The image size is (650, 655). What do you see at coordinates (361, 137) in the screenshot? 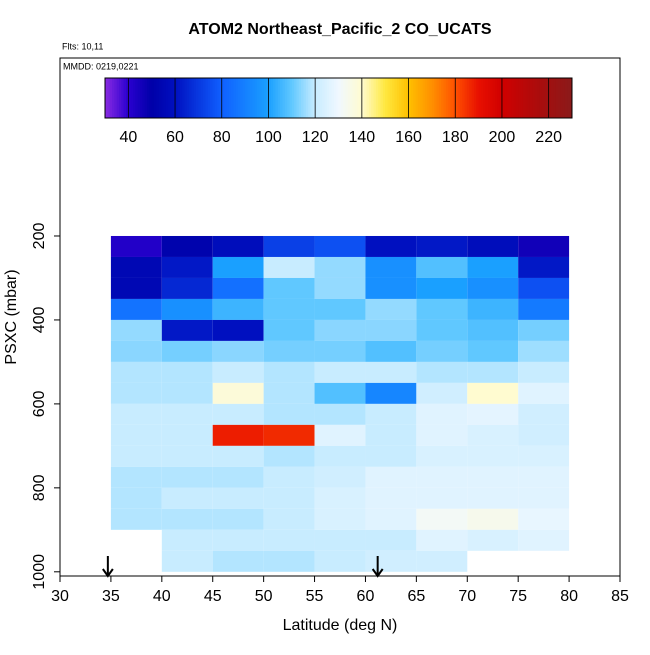
I see `colorbar-tick-label: 140` at bounding box center [361, 137].